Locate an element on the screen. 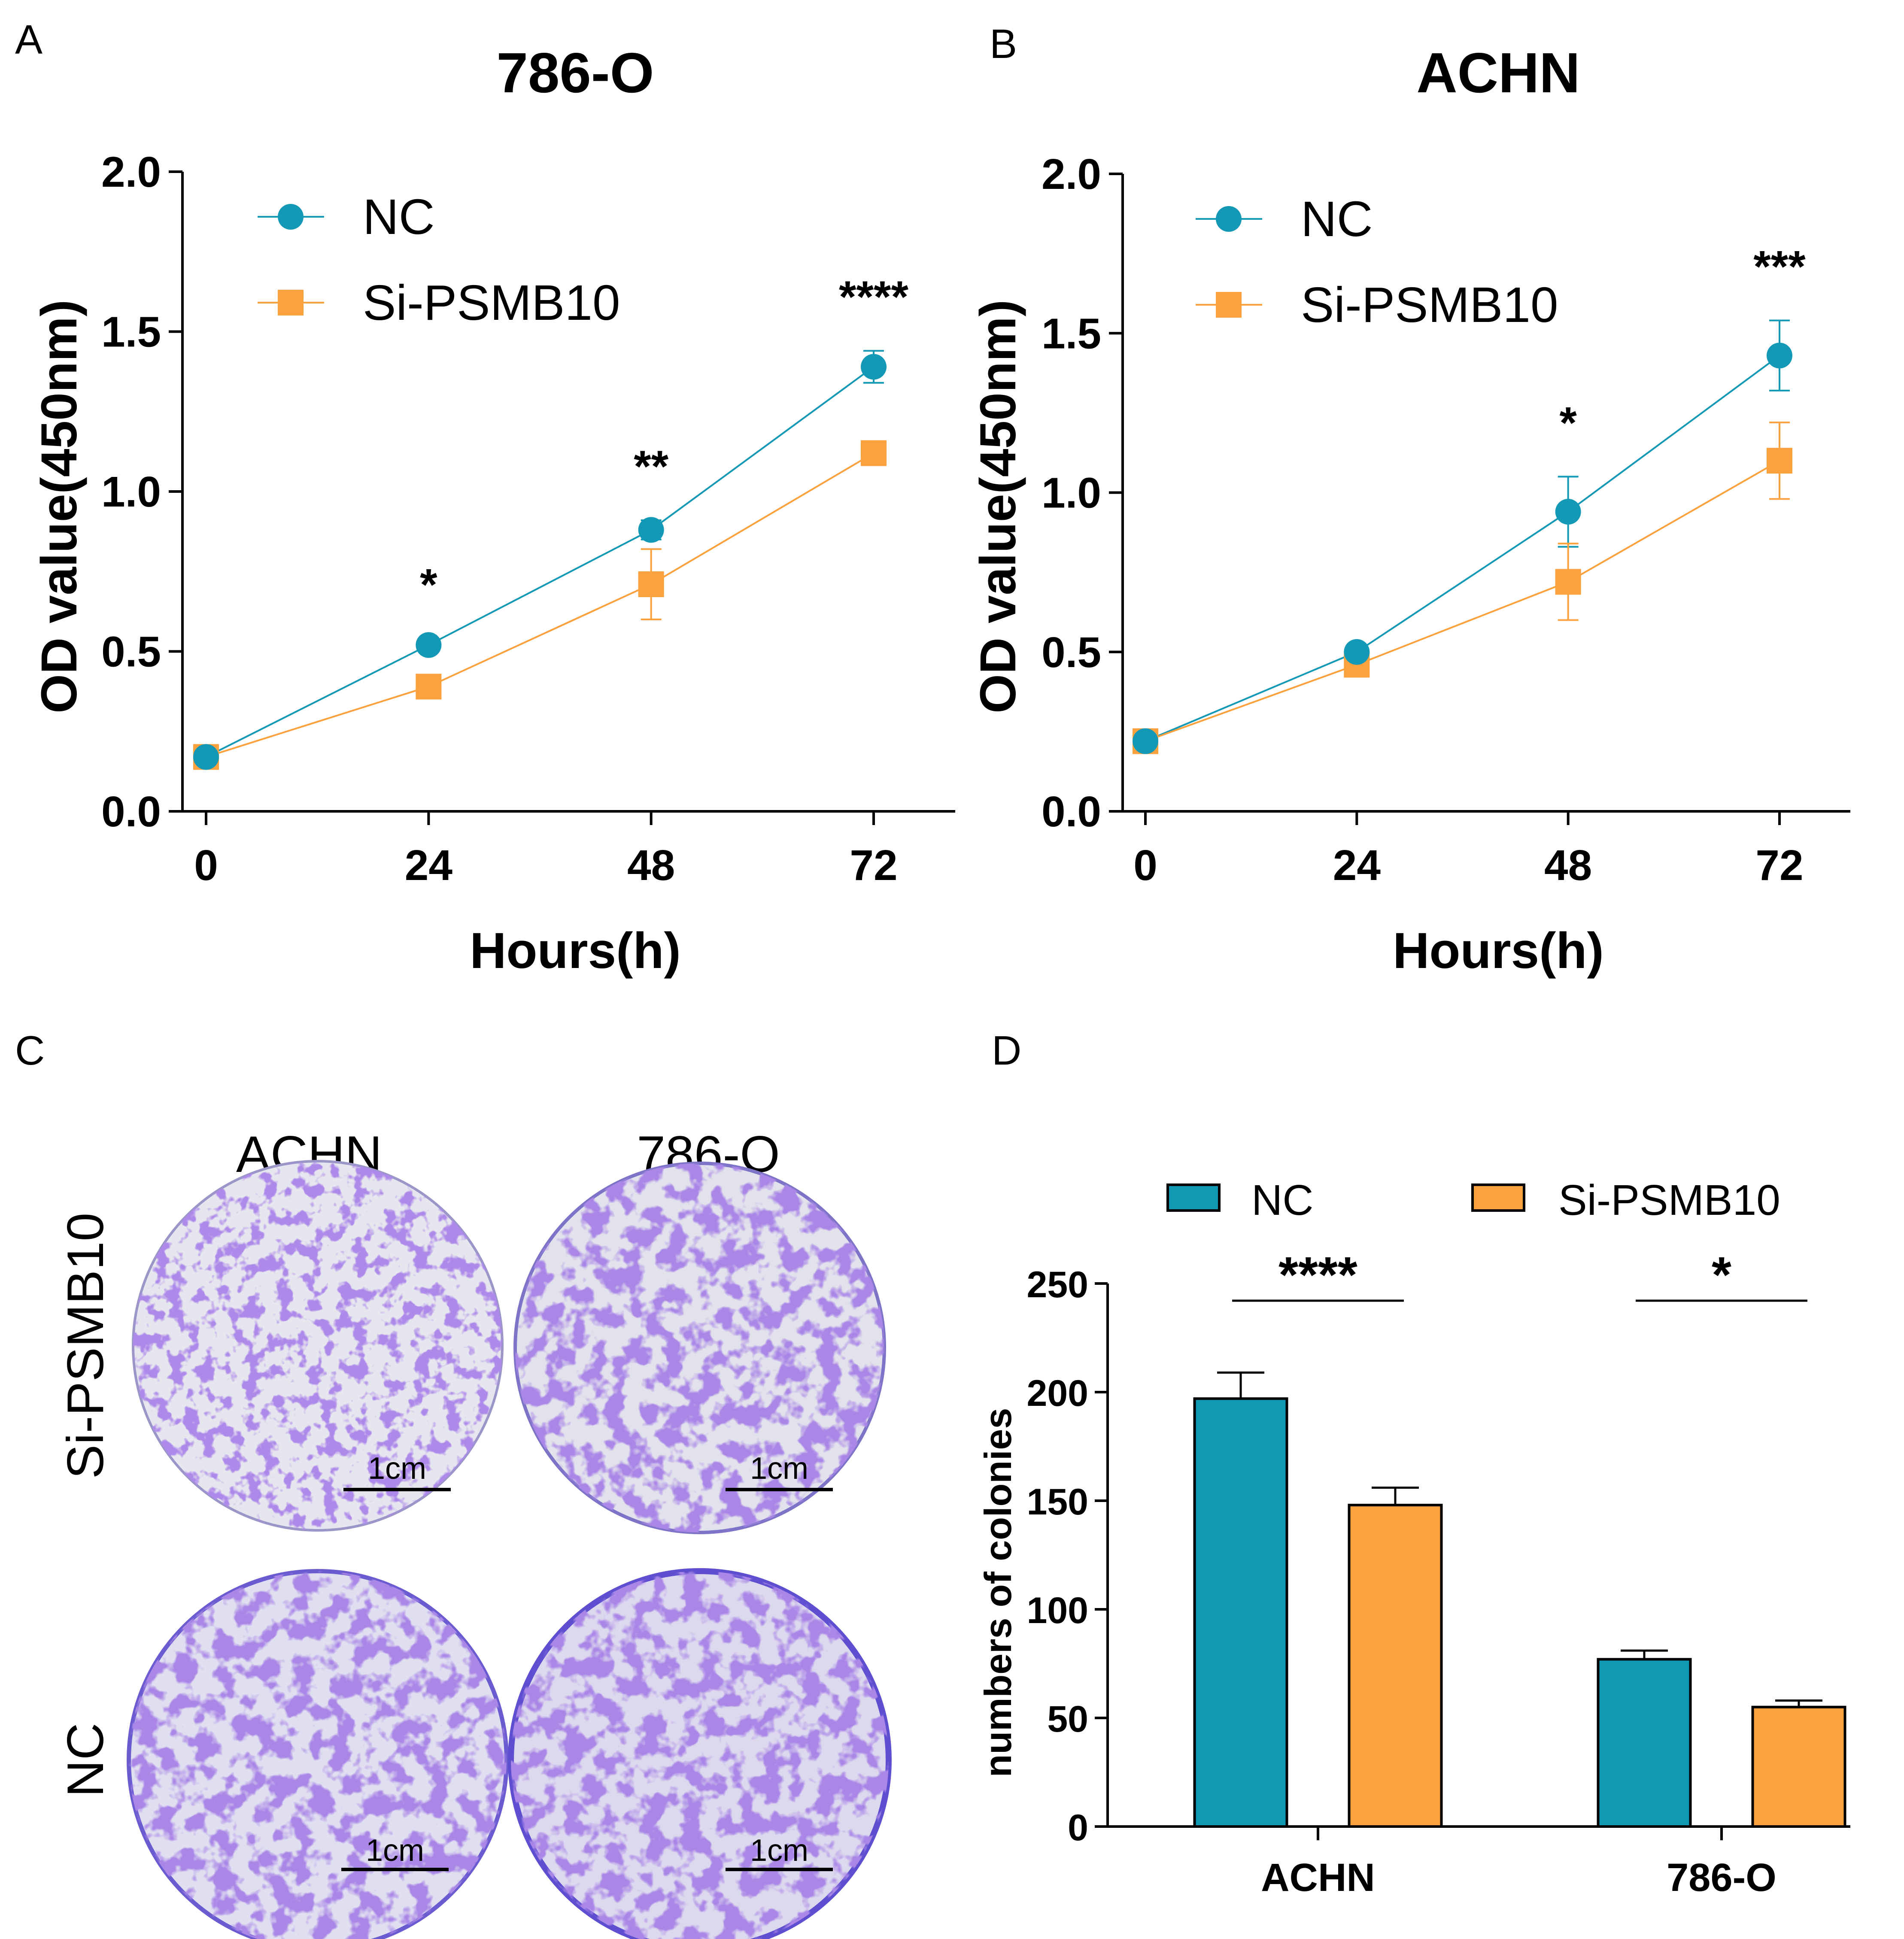  chart-a-legend-si-label: Si-PSMB10 is located at coordinates (491, 303).